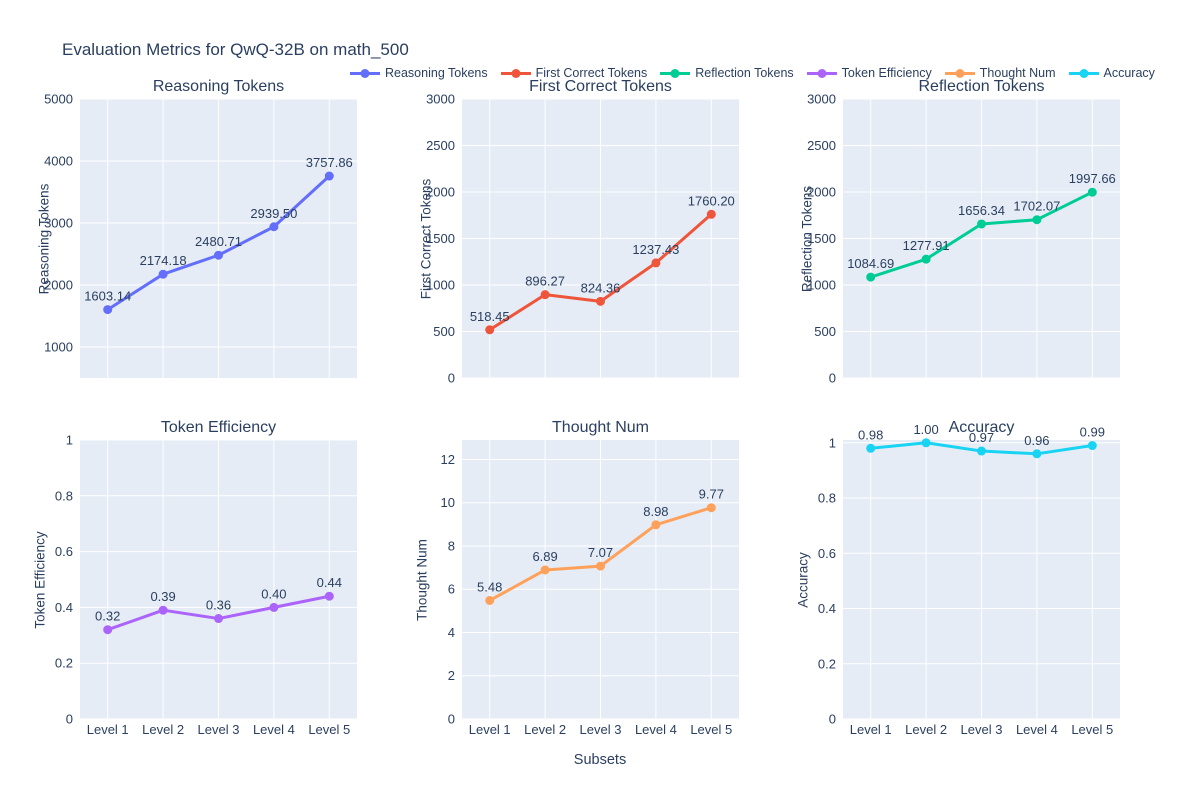 The width and height of the screenshot is (1200, 800). Describe the element at coordinates (162, 596) in the screenshot. I see `data-point-label: 0.39` at that location.